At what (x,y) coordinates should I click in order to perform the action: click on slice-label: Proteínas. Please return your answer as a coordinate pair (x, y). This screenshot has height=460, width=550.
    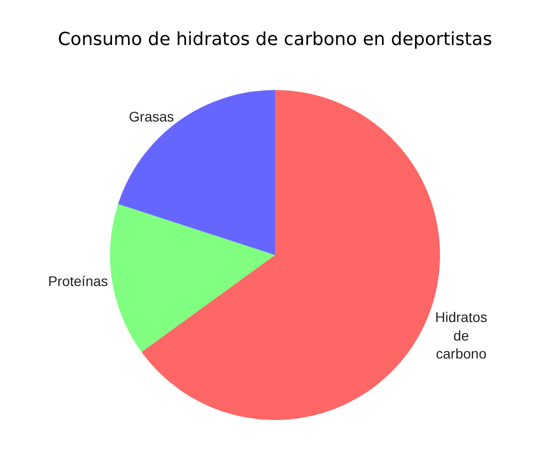
    Looking at the image, I should click on (78, 281).